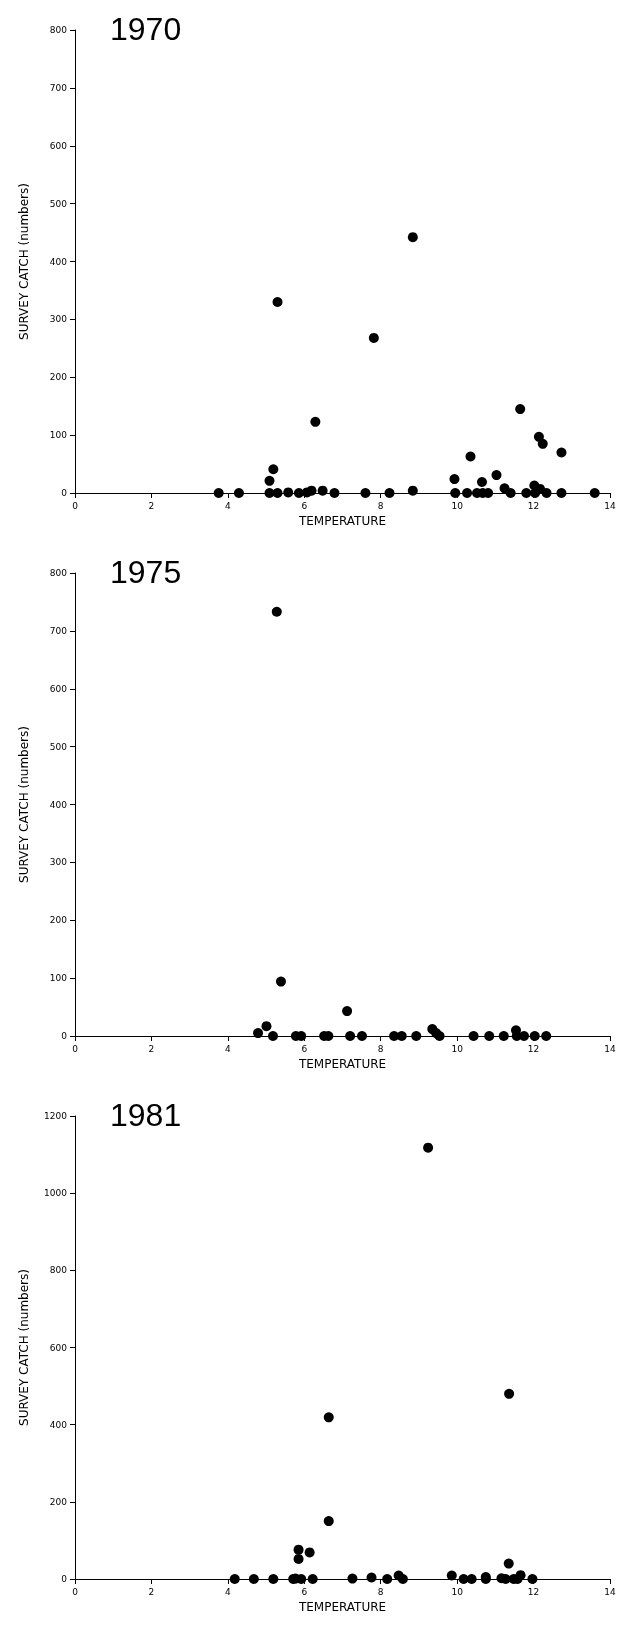 The image size is (624, 1631). Describe the element at coordinates (56, 1193) in the screenshot. I see `y-tick-label: 1000` at that location.